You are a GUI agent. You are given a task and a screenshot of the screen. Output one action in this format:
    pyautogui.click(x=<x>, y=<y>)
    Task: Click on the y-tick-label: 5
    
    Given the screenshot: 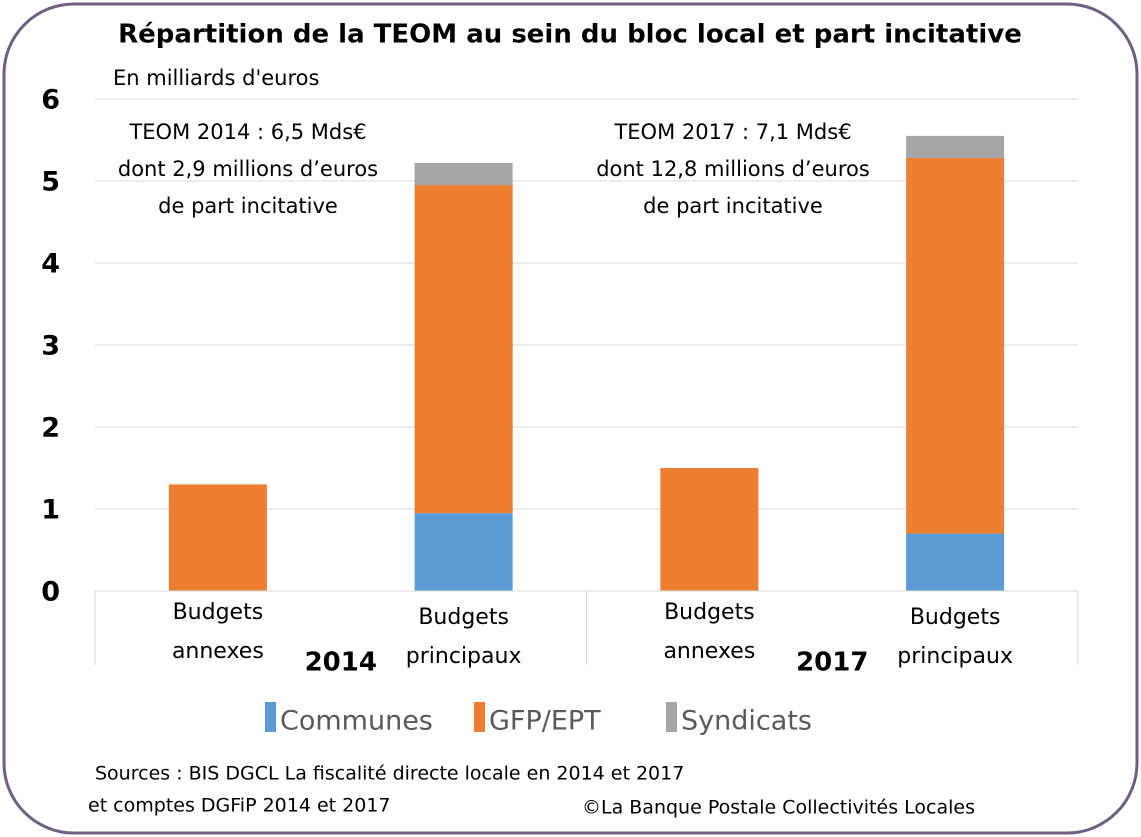 What is the action you would take?
    pyautogui.click(x=50, y=182)
    